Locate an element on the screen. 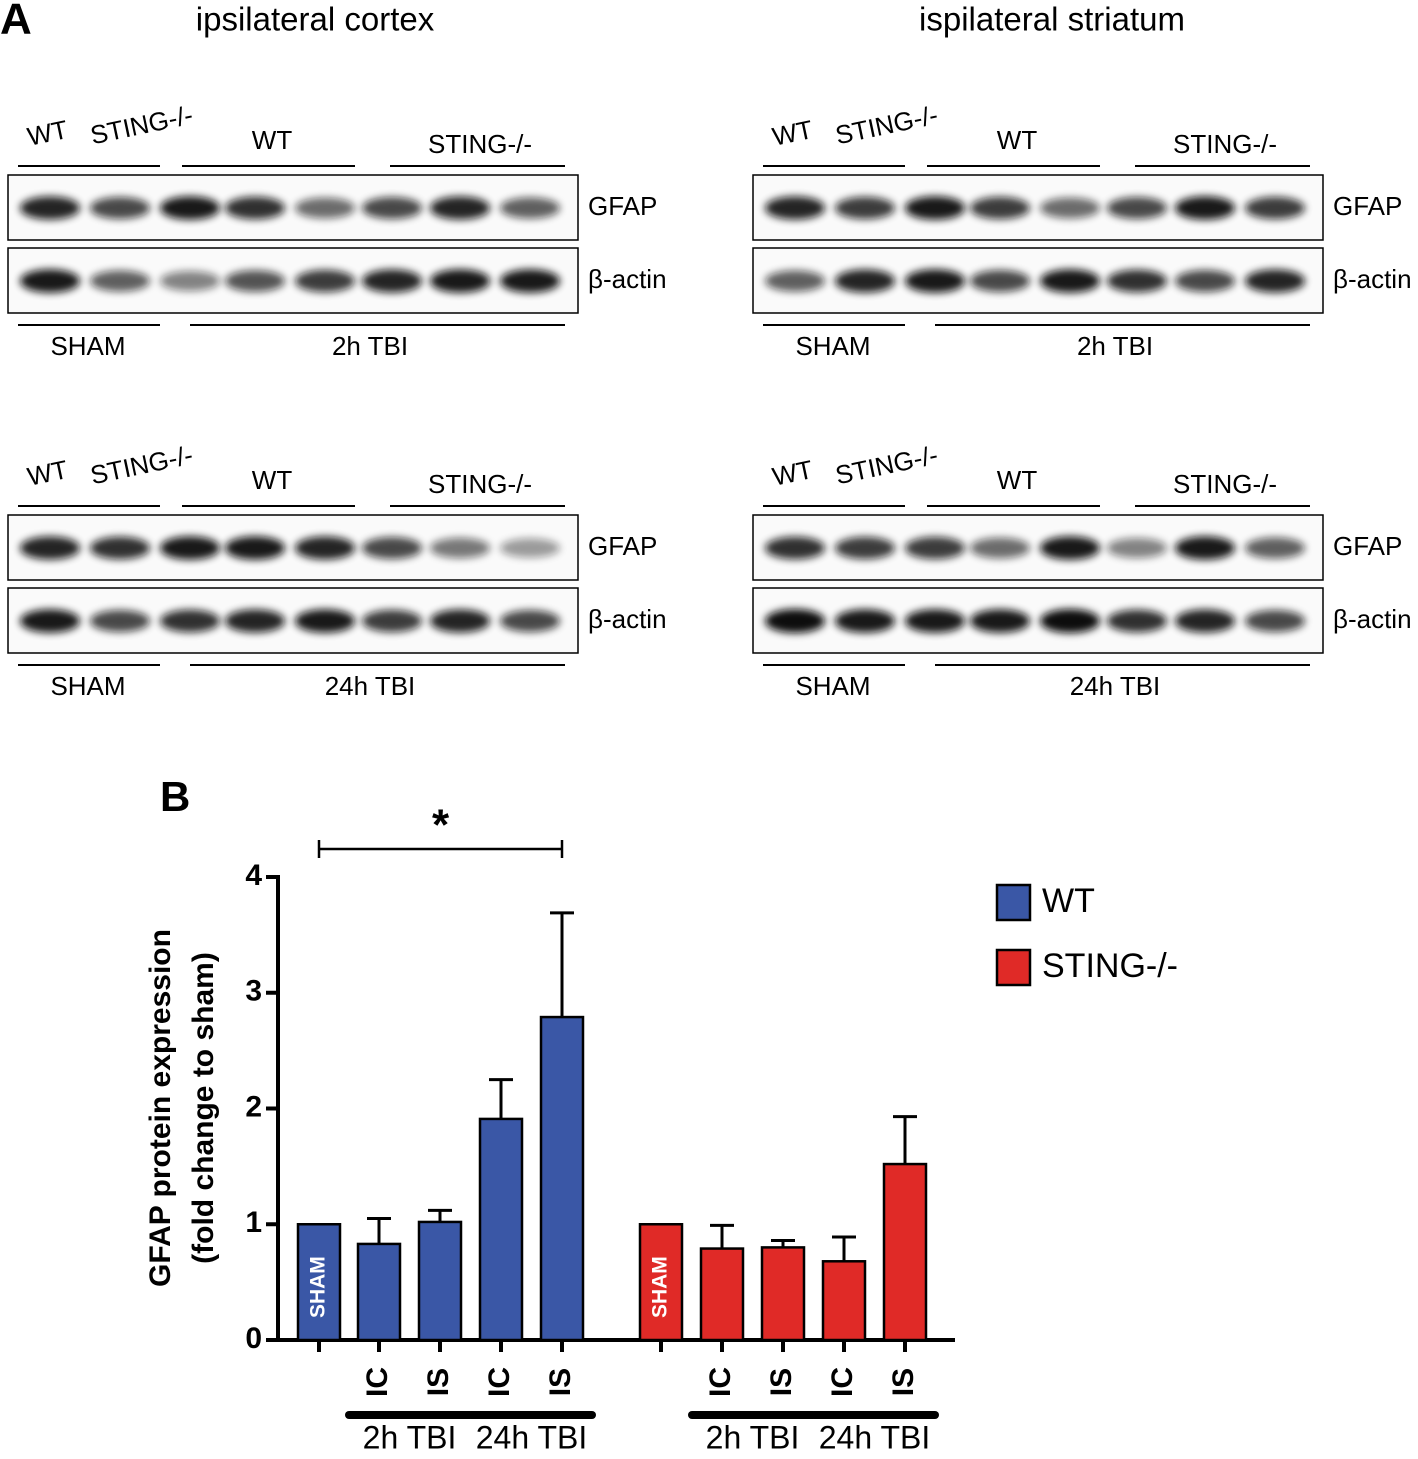  panel-label: B is located at coordinates (175, 796).